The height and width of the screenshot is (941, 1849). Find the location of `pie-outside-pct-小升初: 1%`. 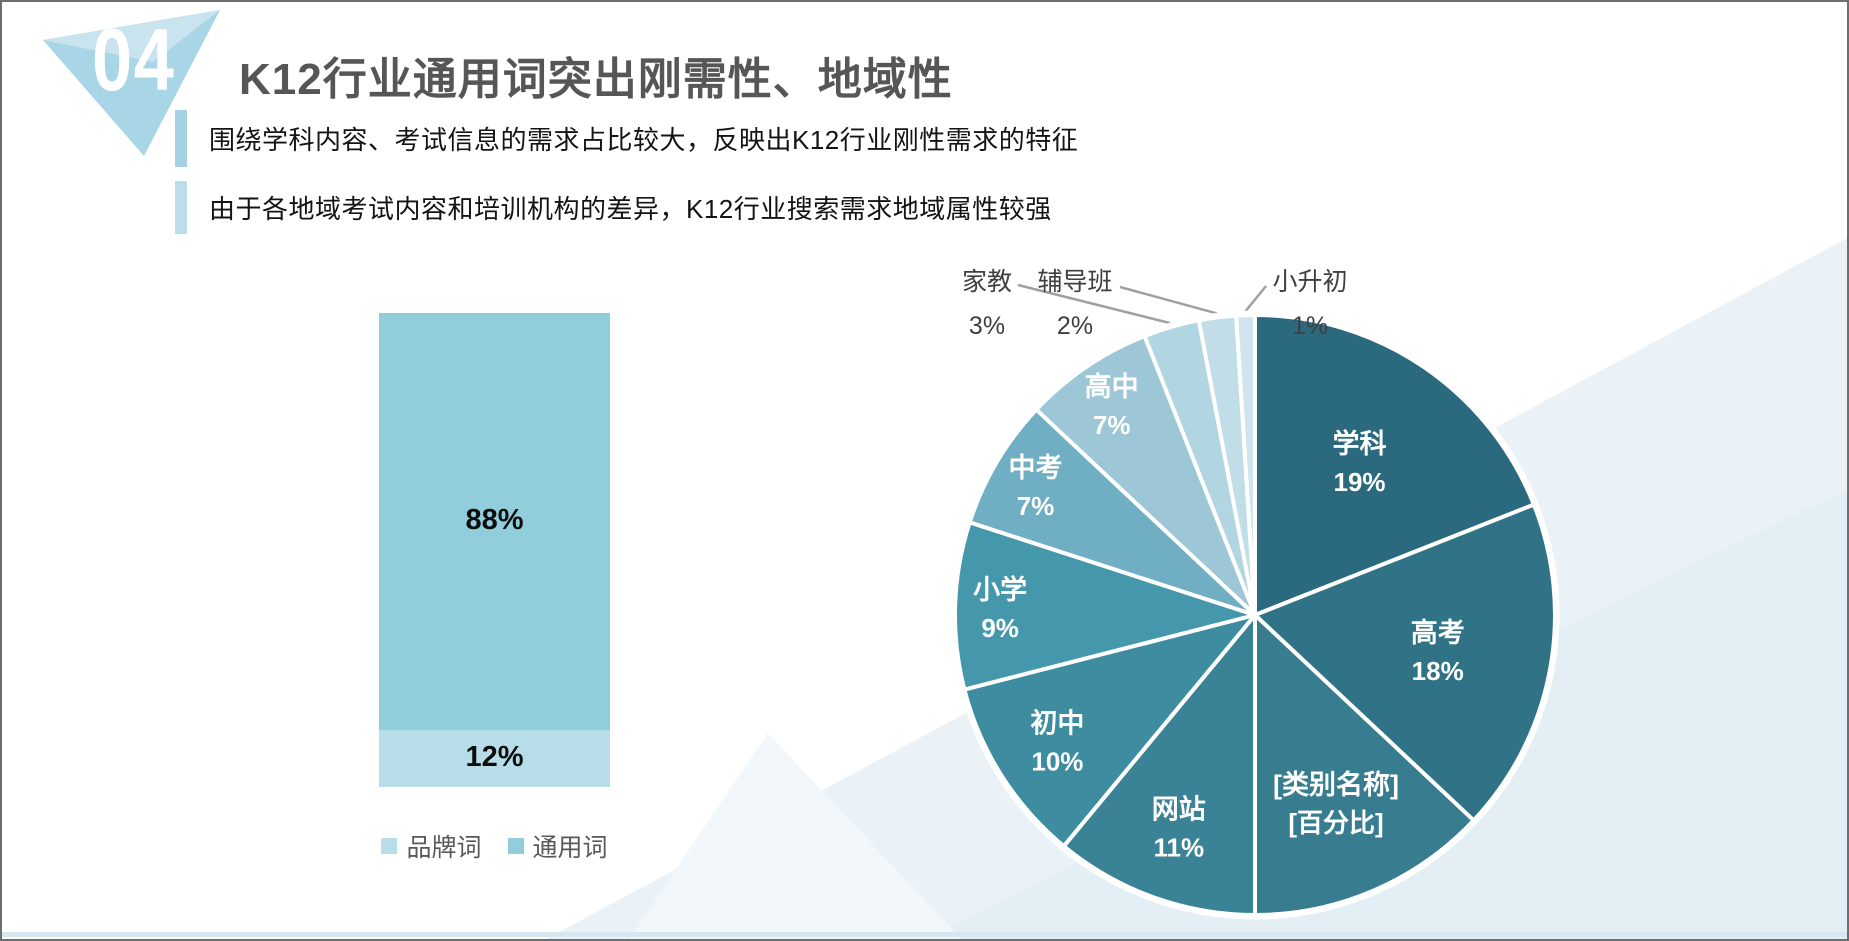

pie-outside-pct-小升初: 1% is located at coordinates (1310, 326).